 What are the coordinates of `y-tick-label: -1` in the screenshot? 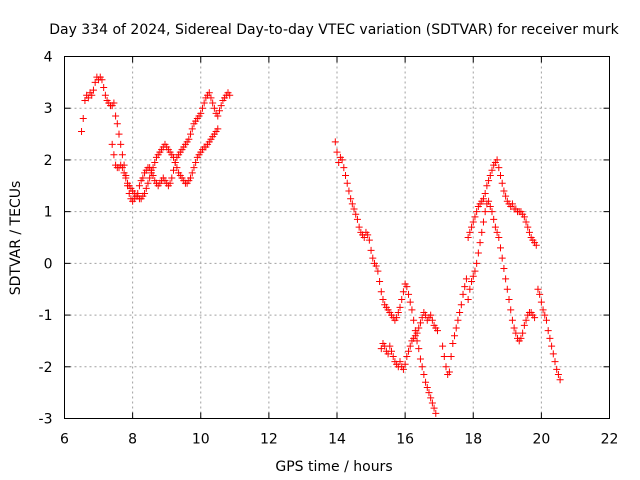 It's located at (46, 316).